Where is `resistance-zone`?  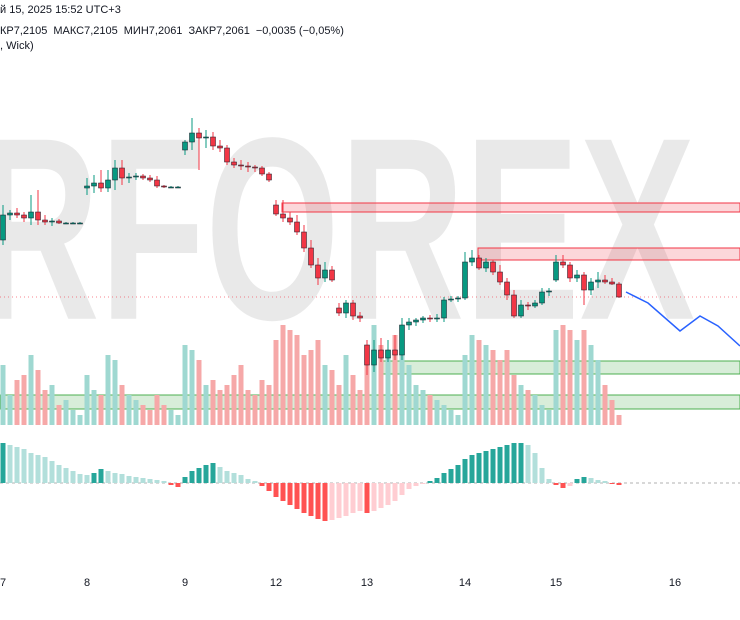
resistance-zone is located at coordinates (608, 254).